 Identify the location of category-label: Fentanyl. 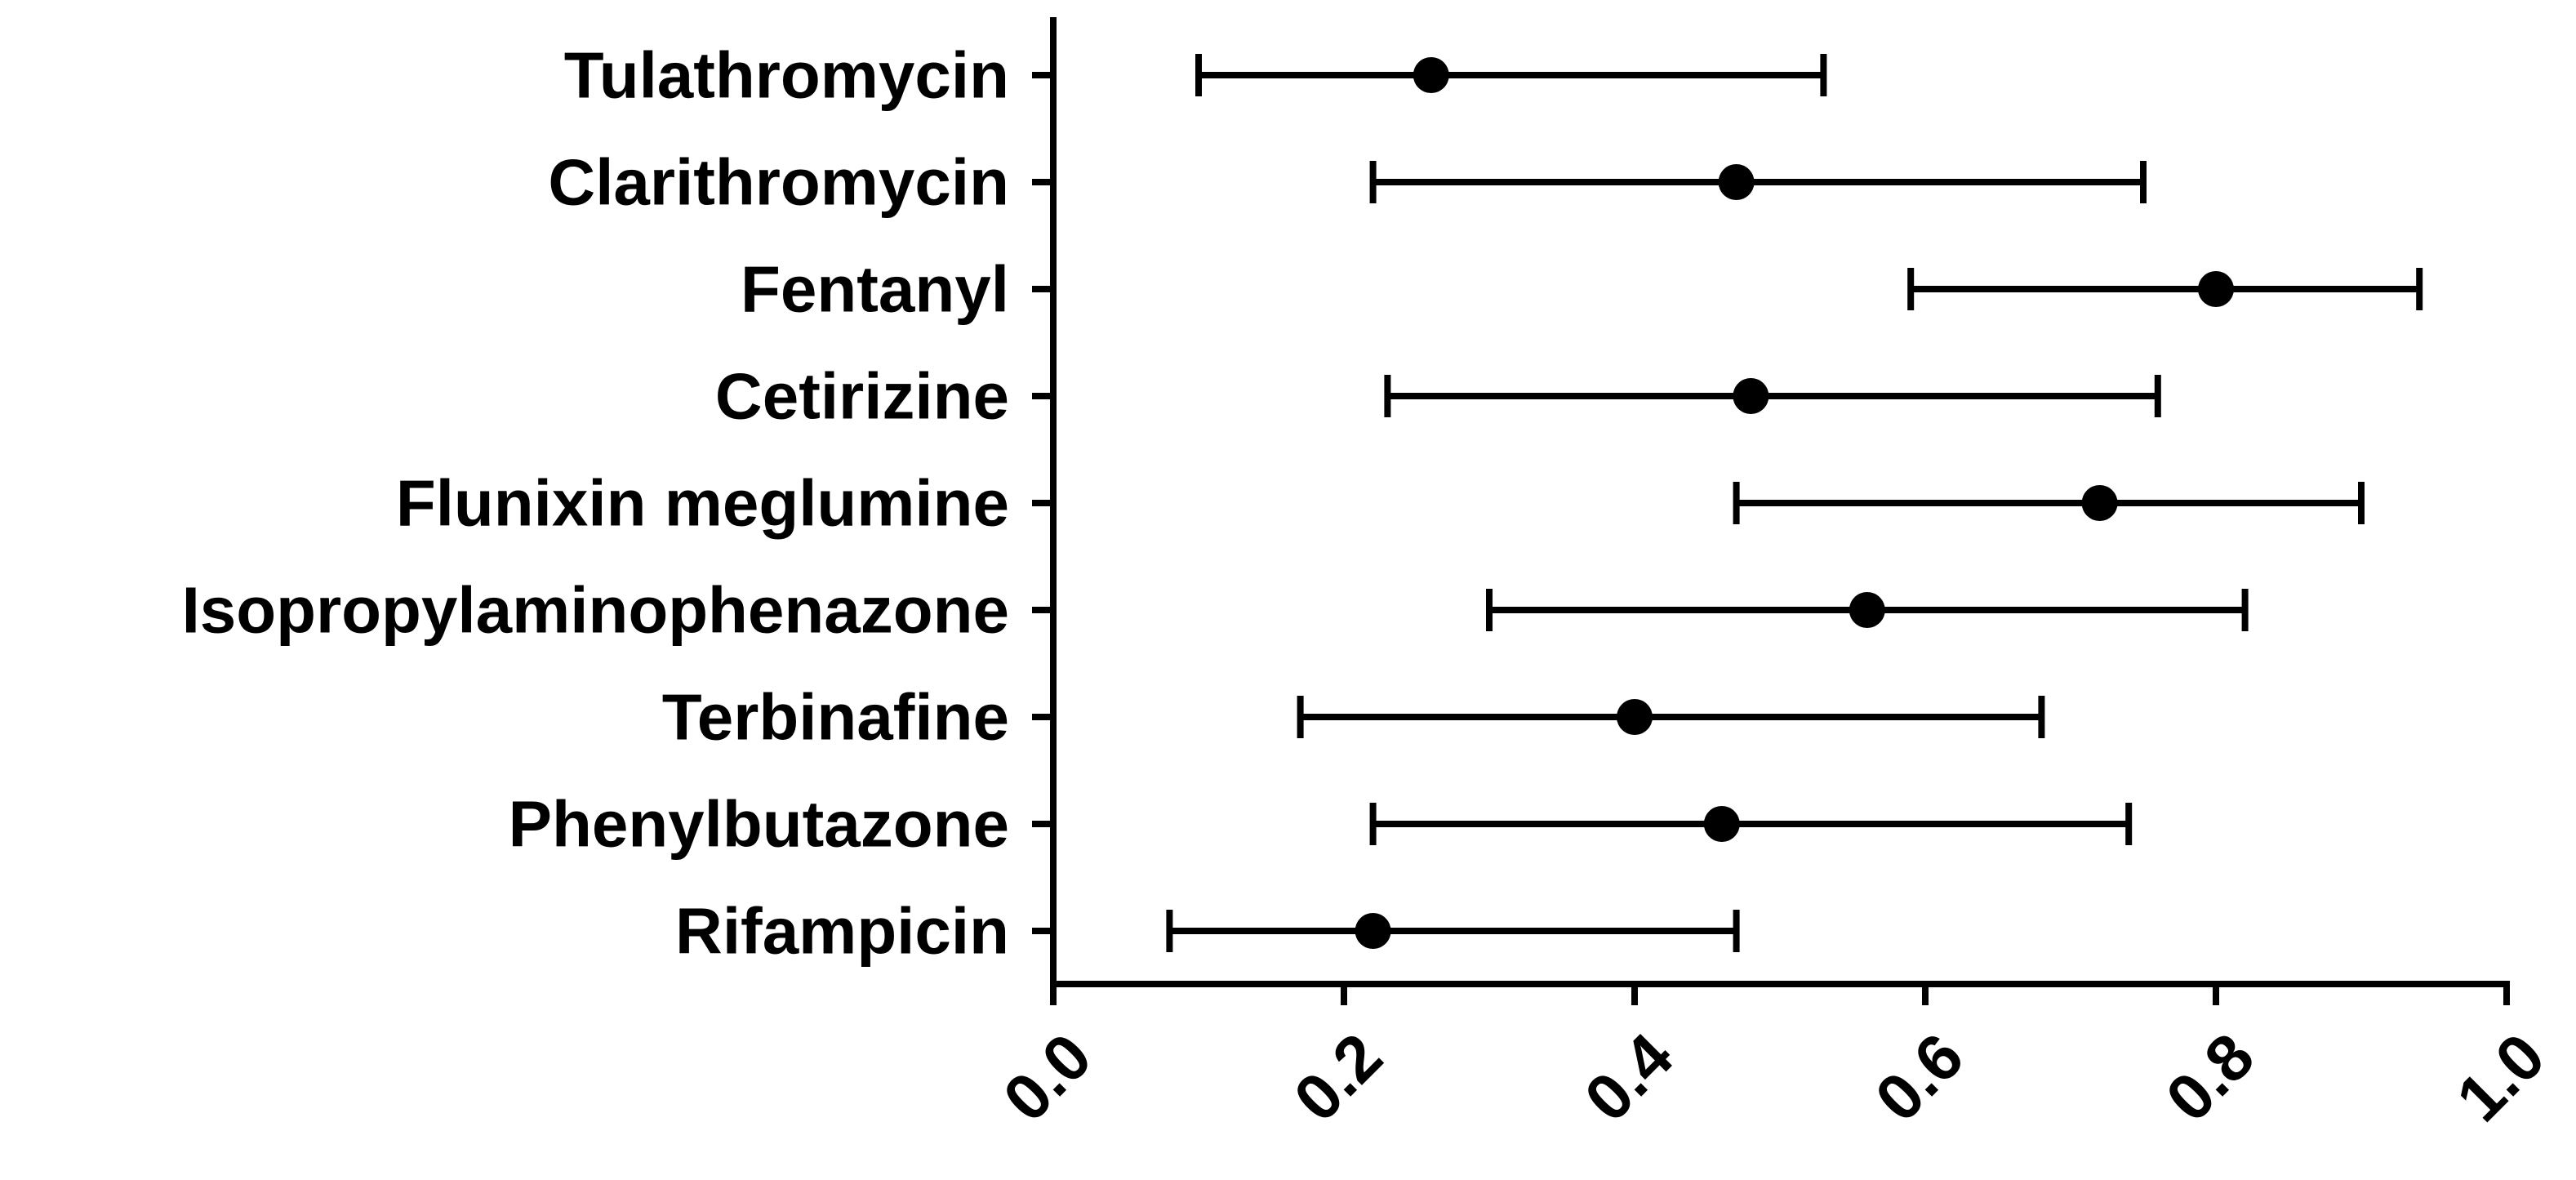
(875, 289).